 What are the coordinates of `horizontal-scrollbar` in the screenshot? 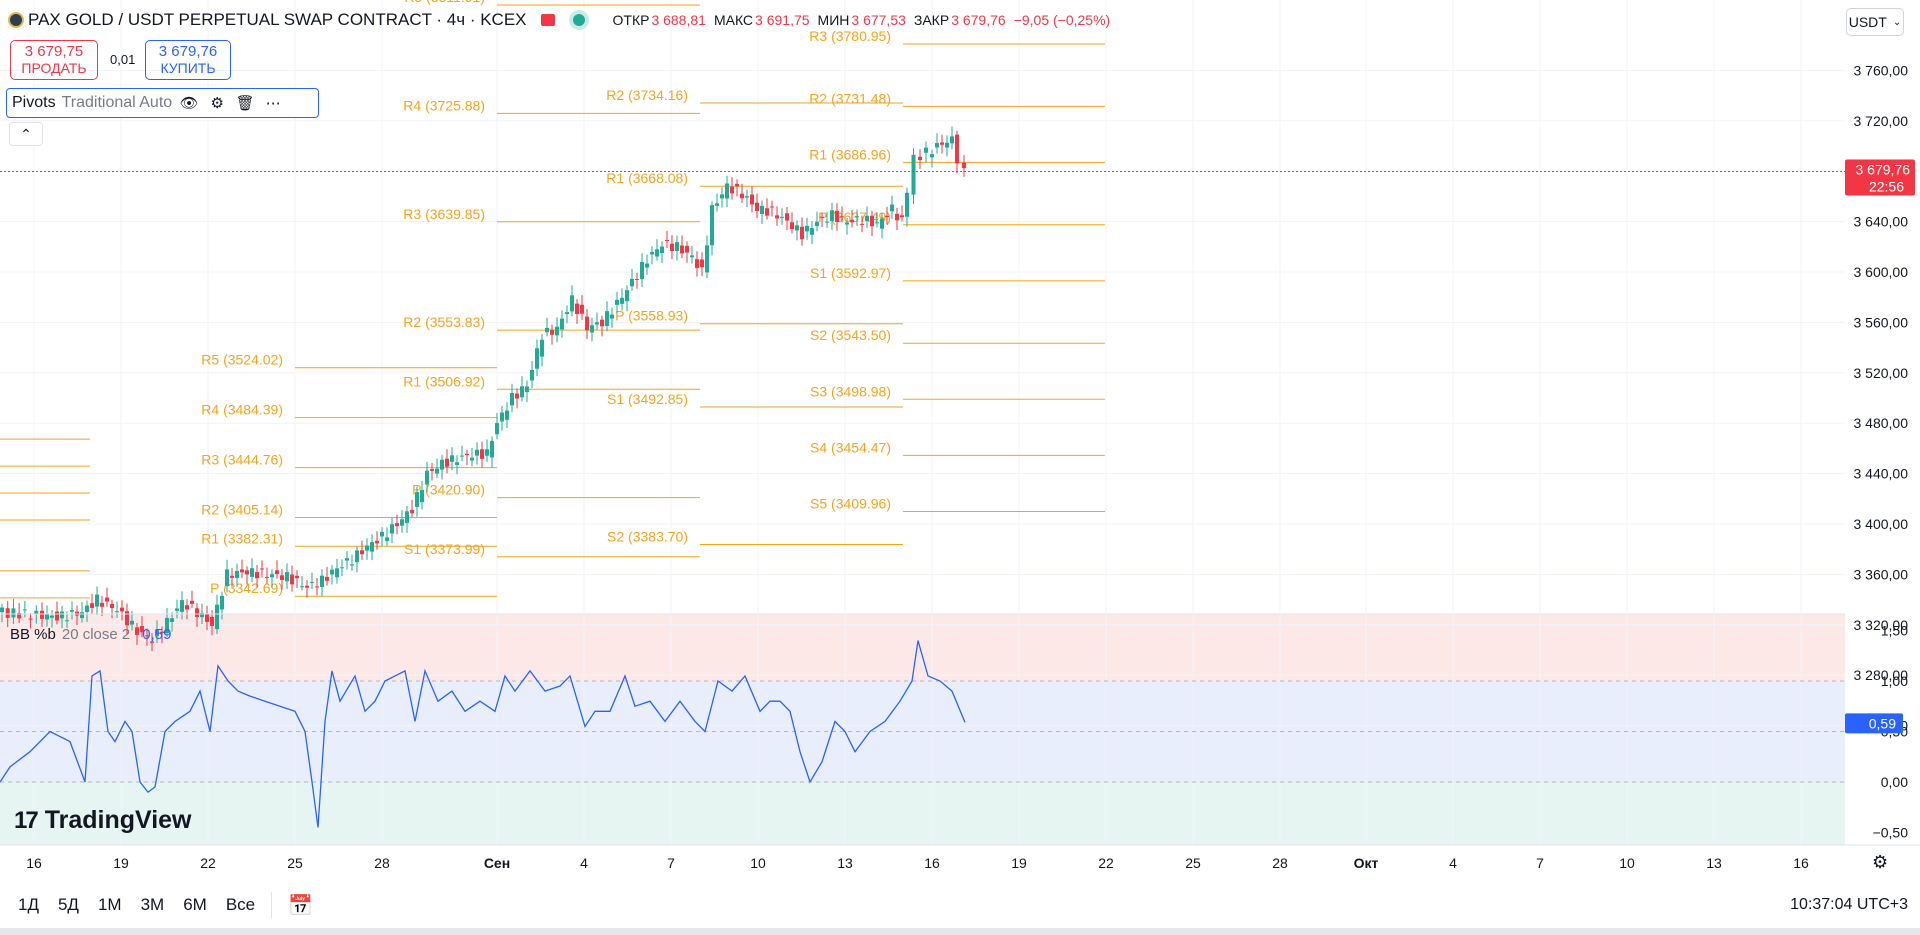 It's located at (960, 931).